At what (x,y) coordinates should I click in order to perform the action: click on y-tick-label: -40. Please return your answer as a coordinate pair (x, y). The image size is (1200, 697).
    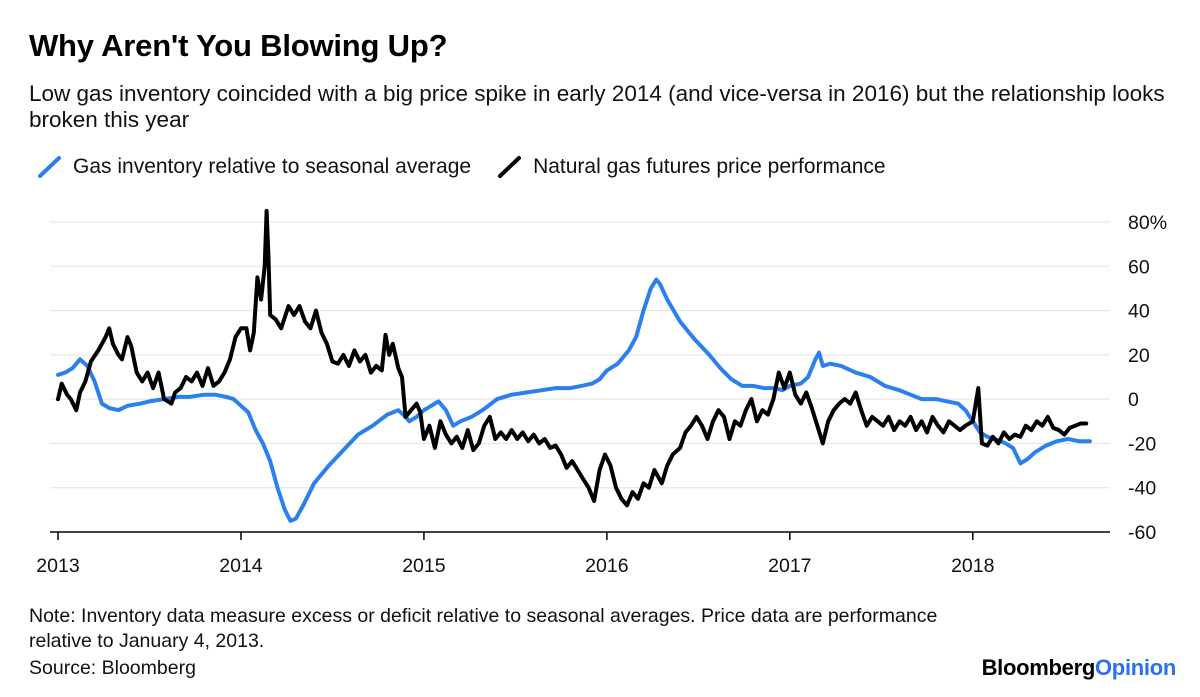
    Looking at the image, I should click on (1142, 489).